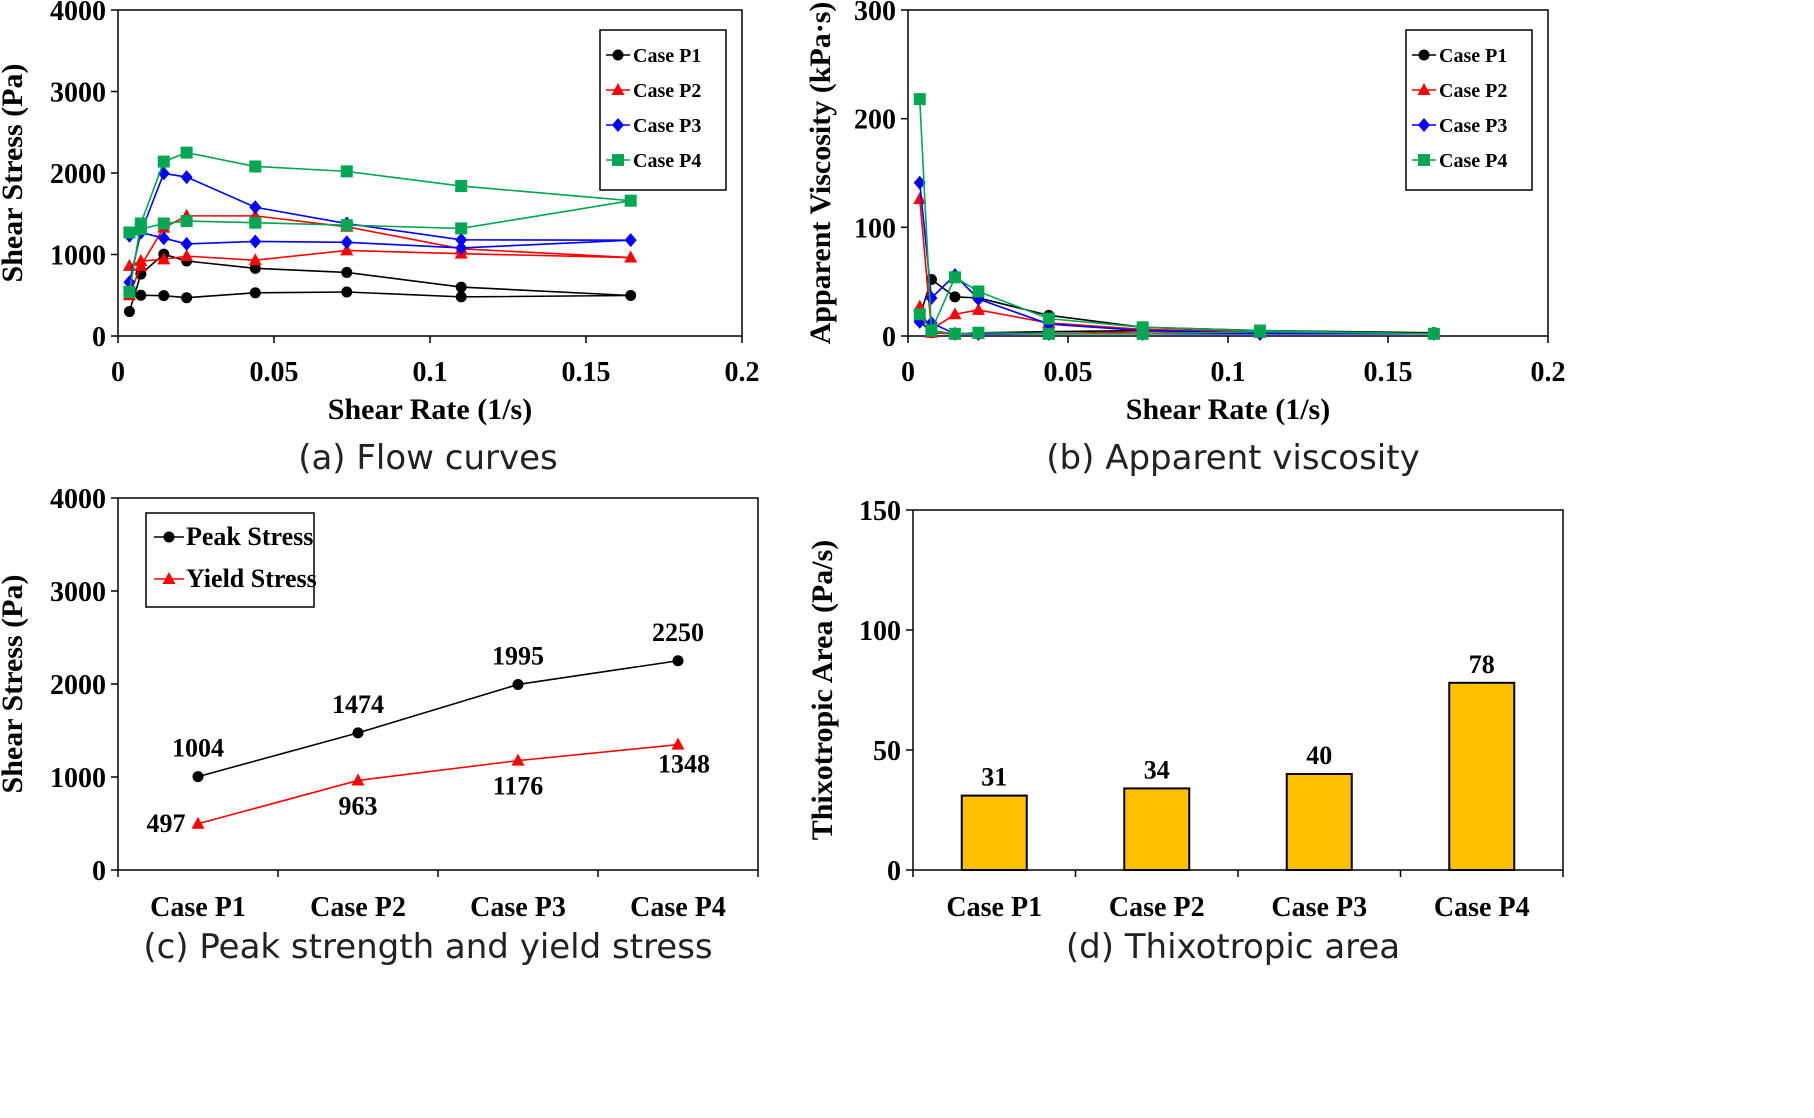 This screenshot has width=1814, height=1118. I want to click on y-tick-label-d: 50, so click(887, 751).